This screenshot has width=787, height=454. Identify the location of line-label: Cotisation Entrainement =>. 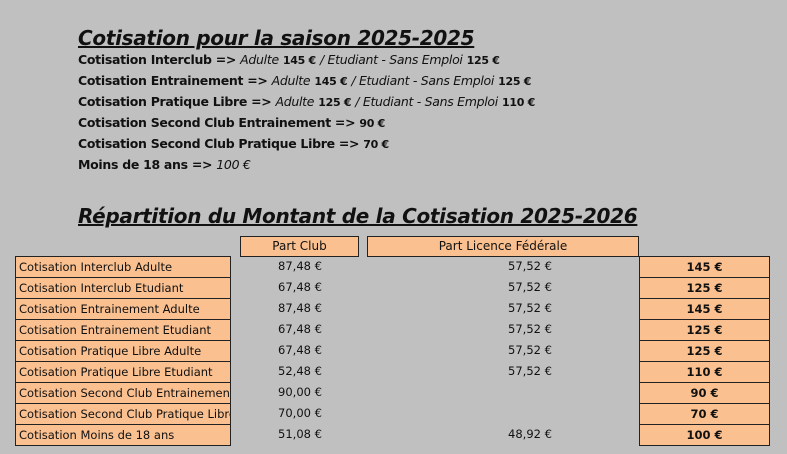
(173, 80).